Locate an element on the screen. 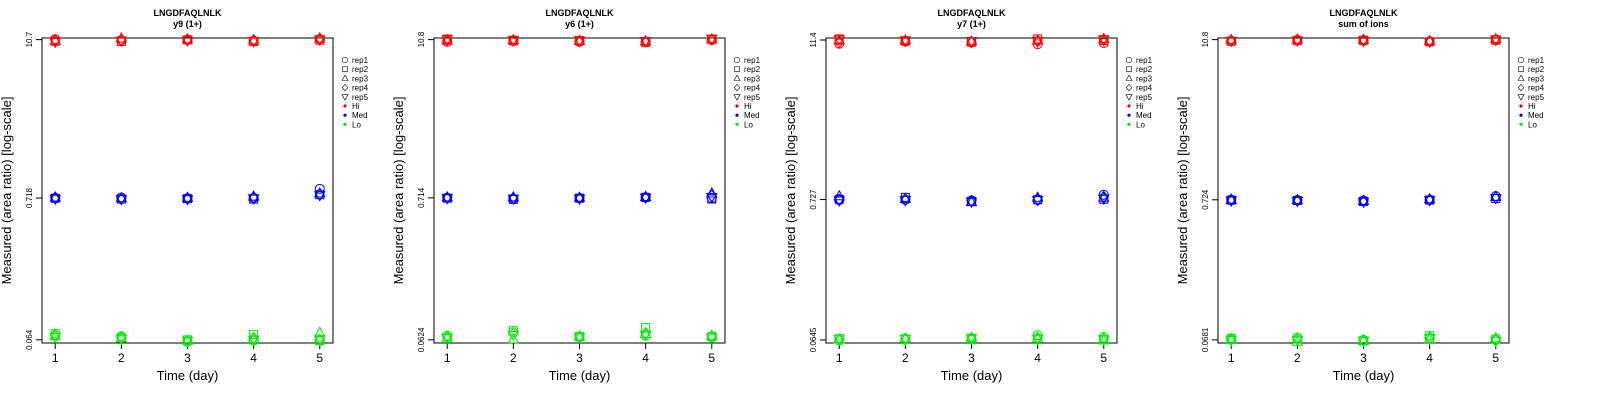 The height and width of the screenshot is (400, 1600). y-axis-label: Measured (area ratio) [log-scale] is located at coordinates (1183, 191).